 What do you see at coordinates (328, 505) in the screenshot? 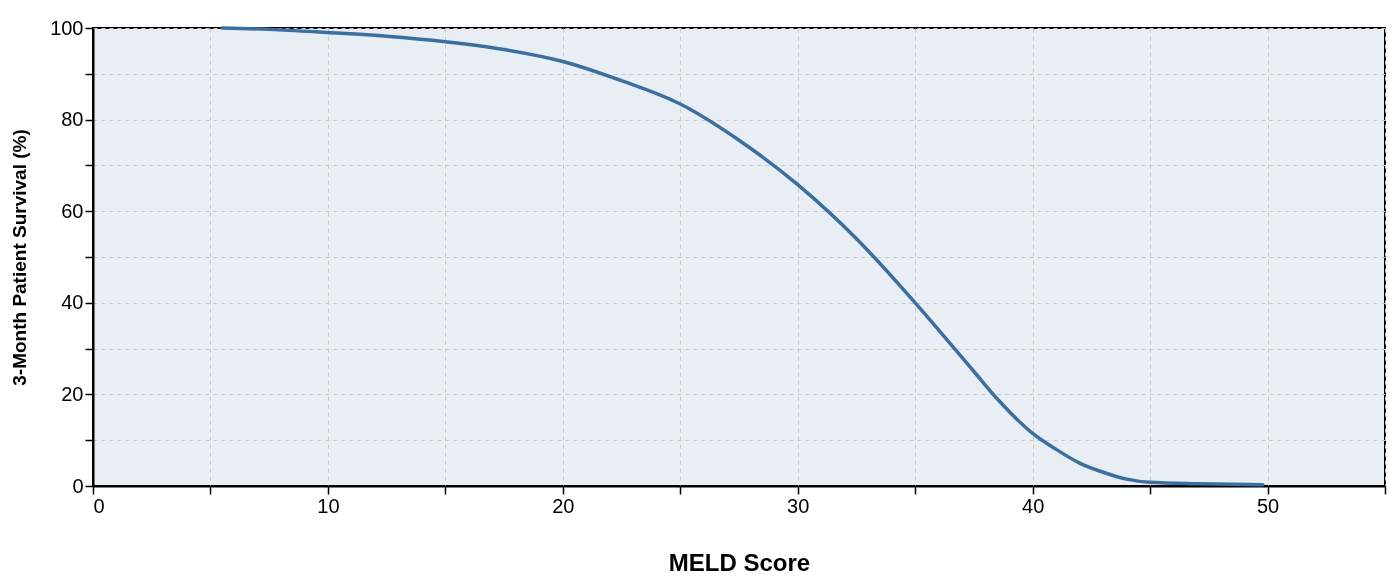
I see `x-tick-label: 10` at bounding box center [328, 505].